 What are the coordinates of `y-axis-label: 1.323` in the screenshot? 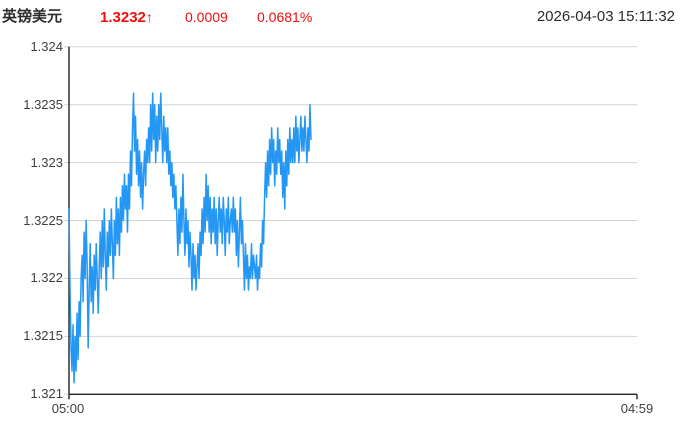 It's located at (46, 162).